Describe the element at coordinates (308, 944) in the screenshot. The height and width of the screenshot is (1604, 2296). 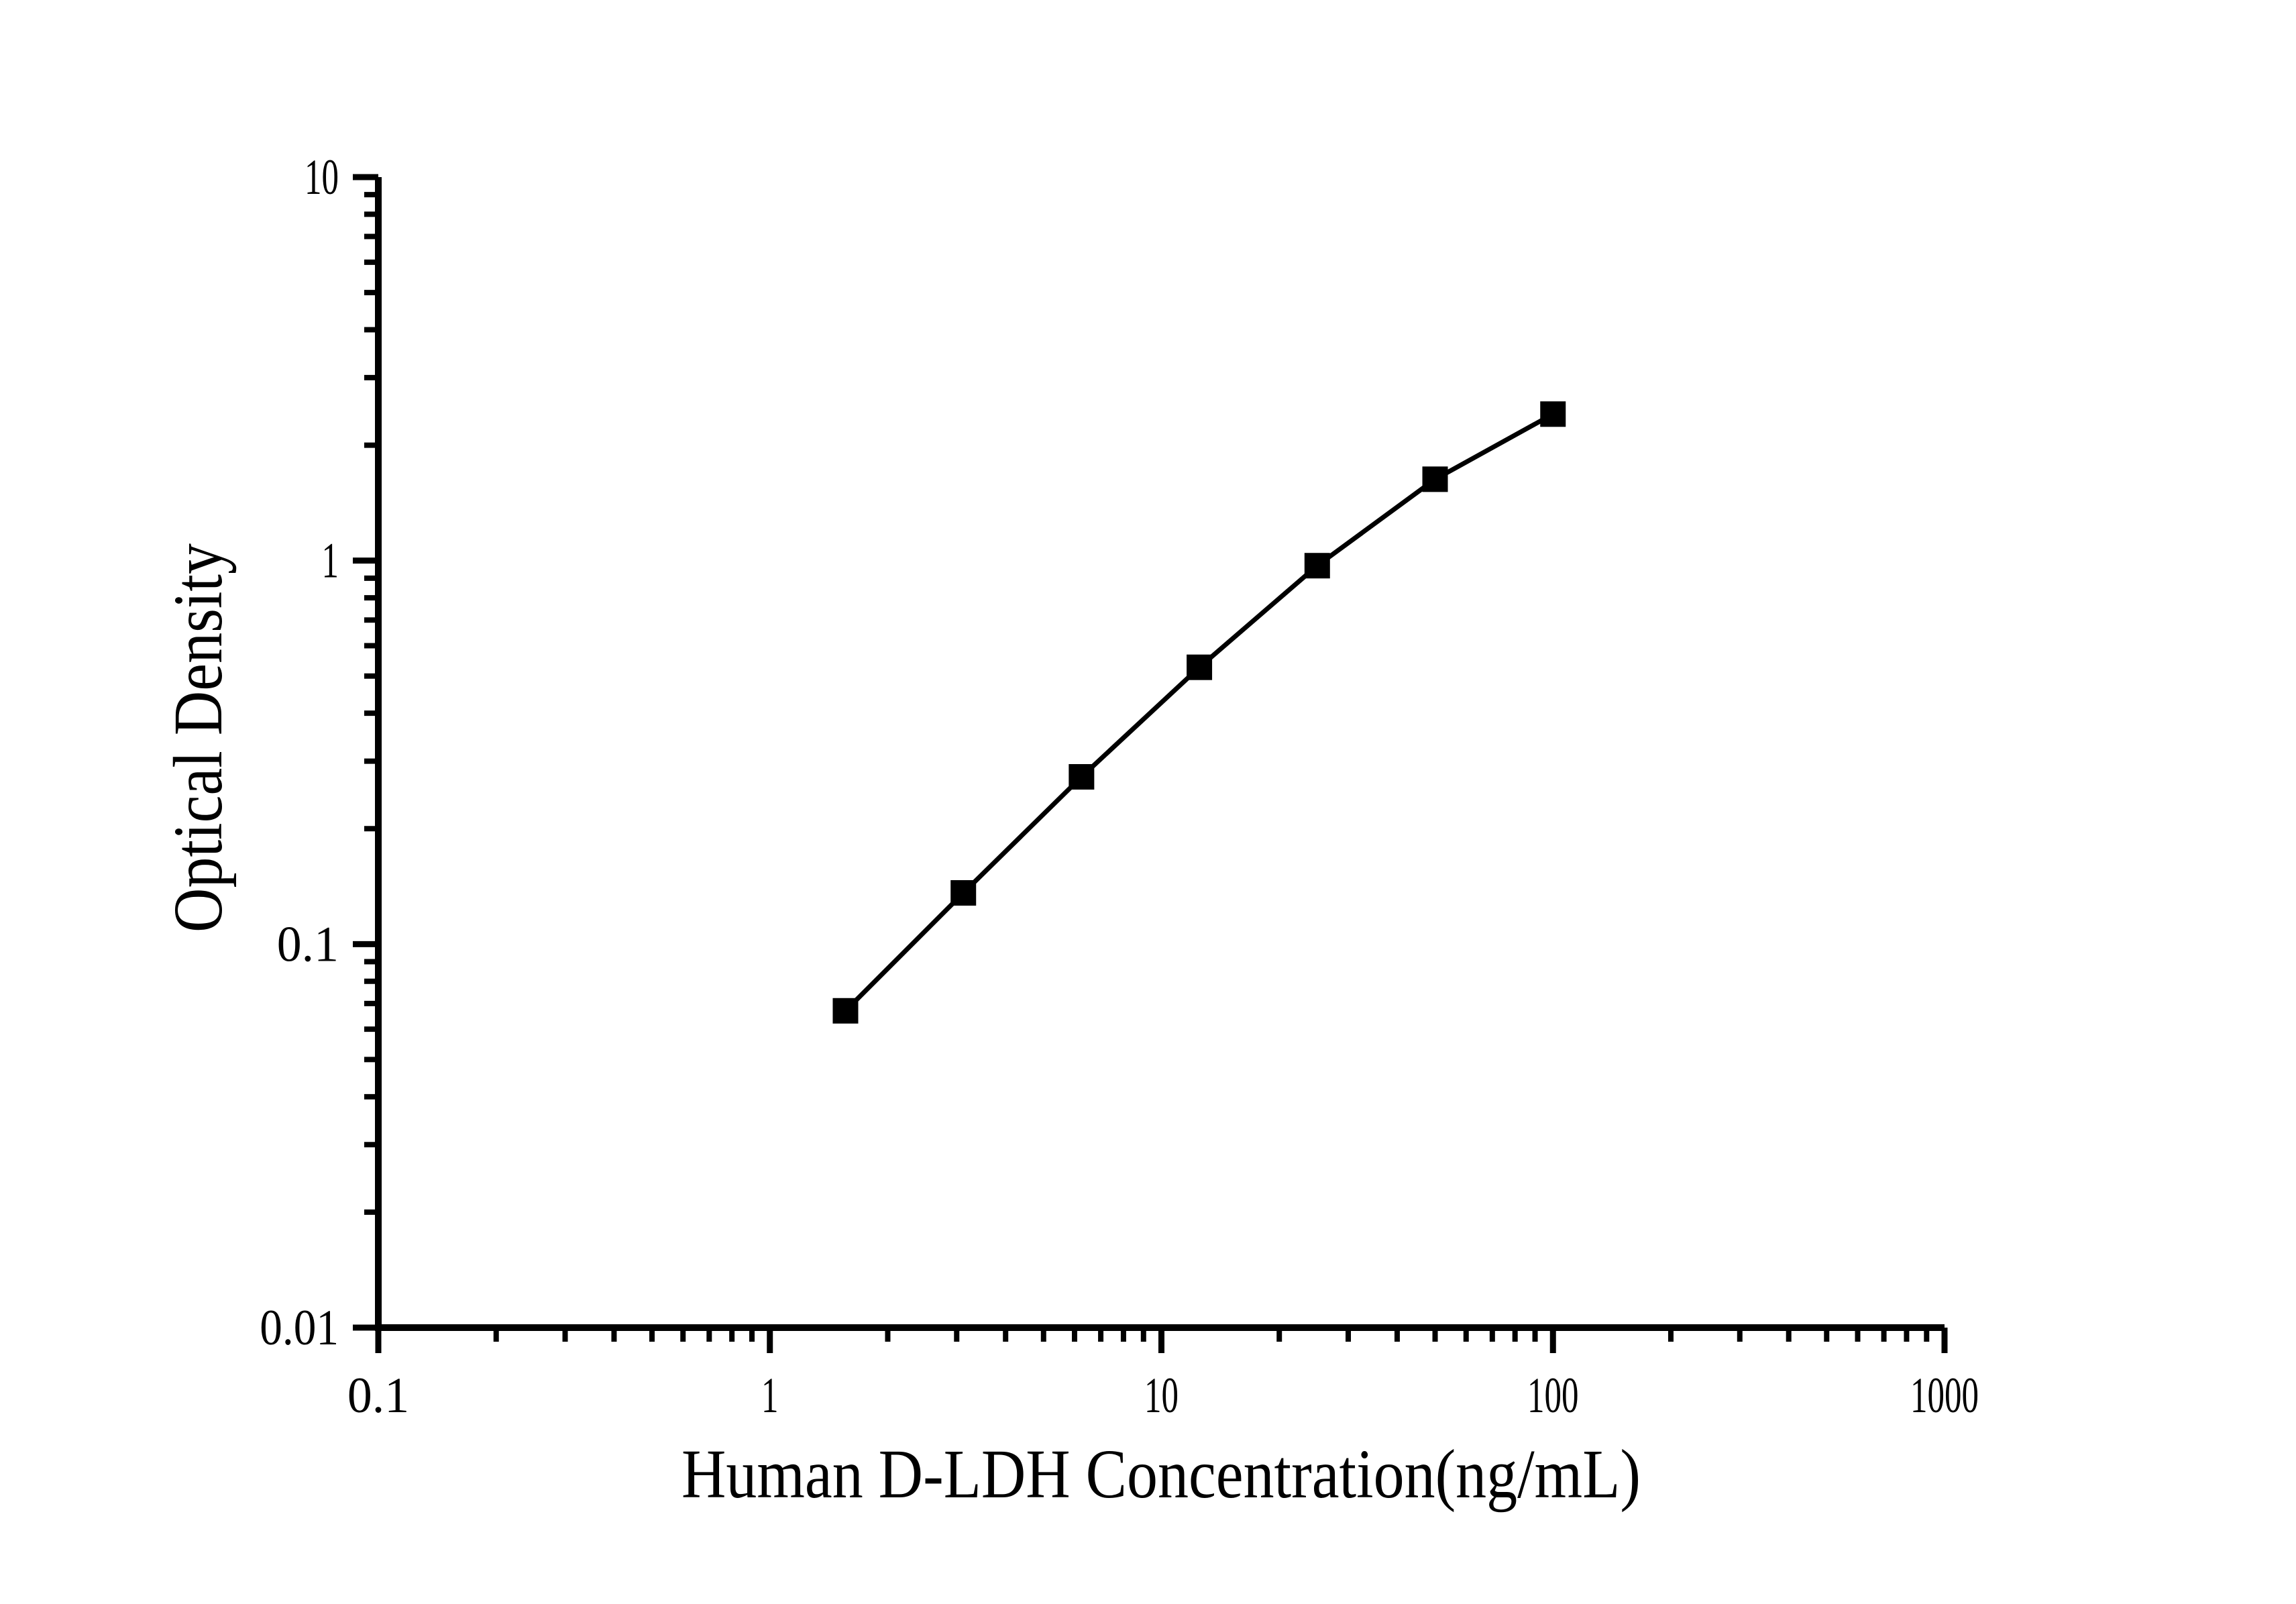
I see `y-tick-label: 0.1` at that location.